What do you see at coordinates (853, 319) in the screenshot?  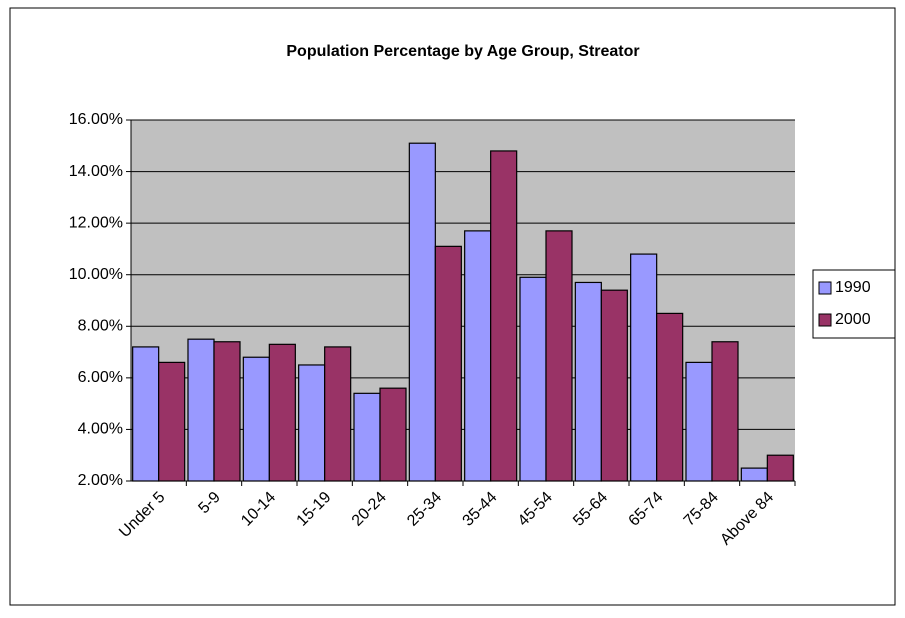 I see `legend-label: 2000` at bounding box center [853, 319].